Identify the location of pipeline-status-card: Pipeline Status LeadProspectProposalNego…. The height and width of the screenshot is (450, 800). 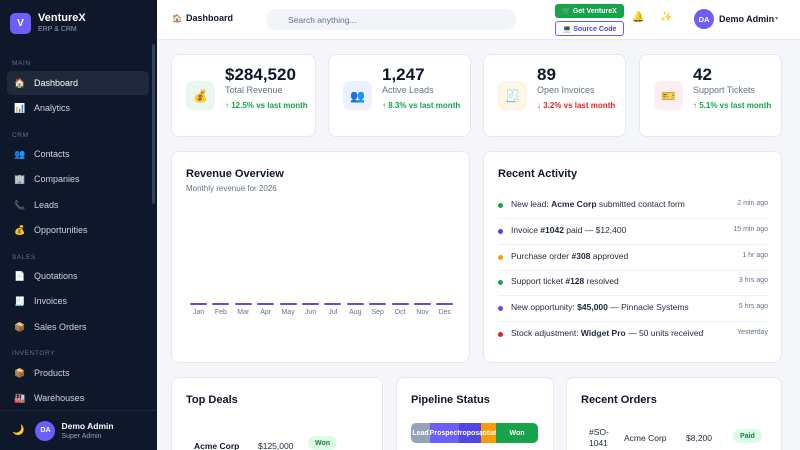
(475, 413).